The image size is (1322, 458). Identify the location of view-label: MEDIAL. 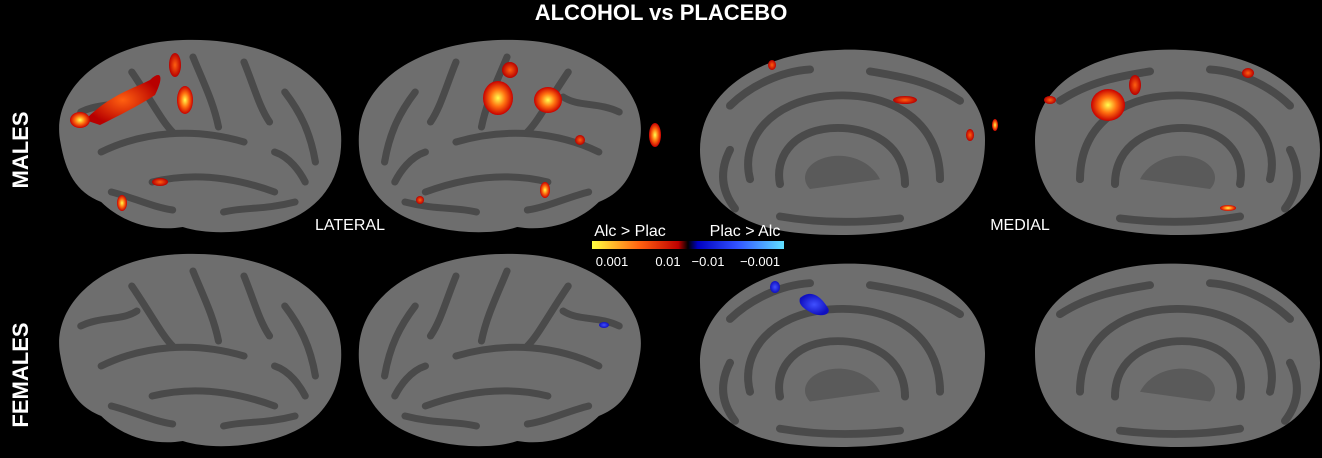
(1020, 225).